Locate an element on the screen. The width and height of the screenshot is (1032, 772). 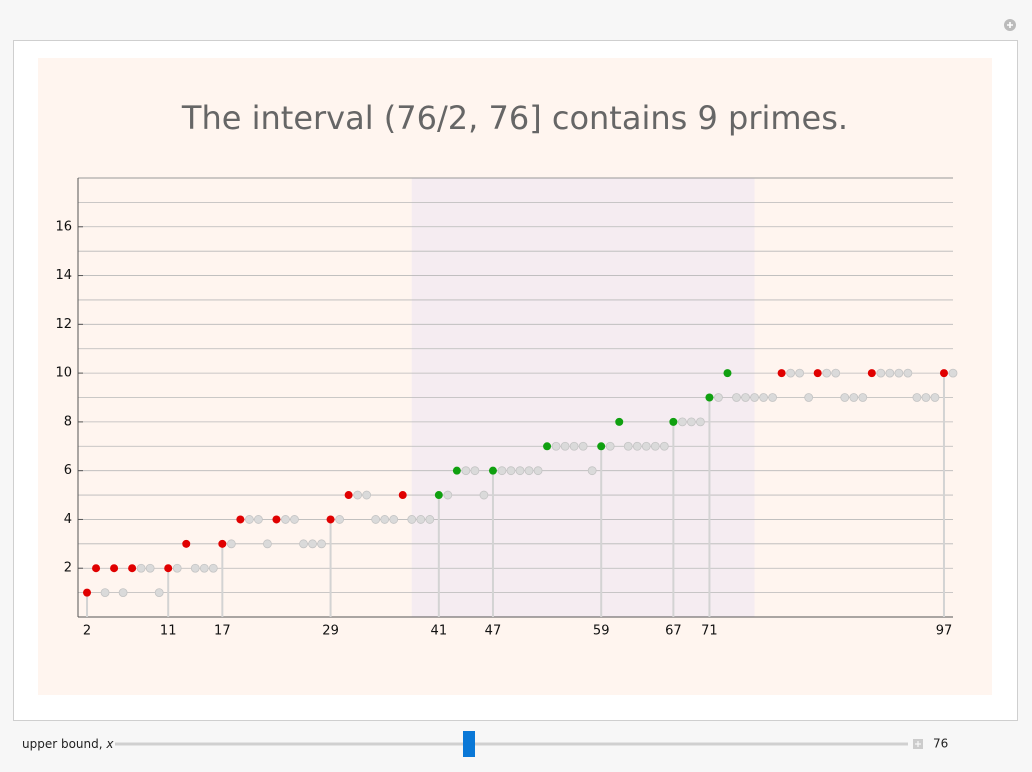
x-tick-label: 29 is located at coordinates (330, 631).